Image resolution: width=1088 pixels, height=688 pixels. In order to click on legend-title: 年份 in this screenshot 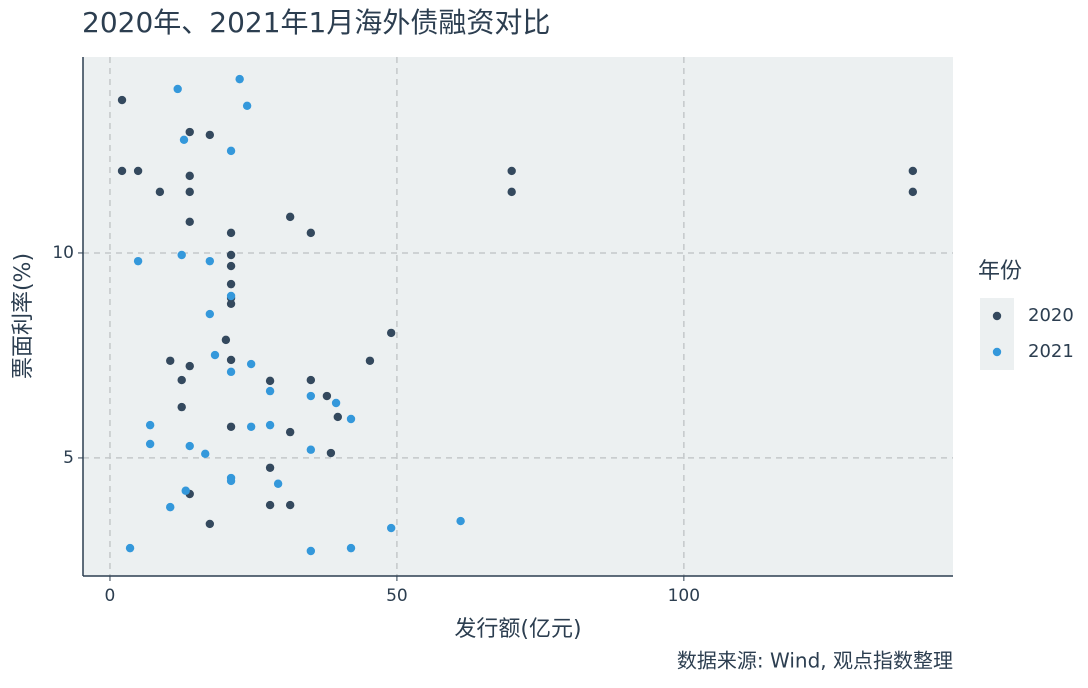, I will do `click(1000, 271)`.